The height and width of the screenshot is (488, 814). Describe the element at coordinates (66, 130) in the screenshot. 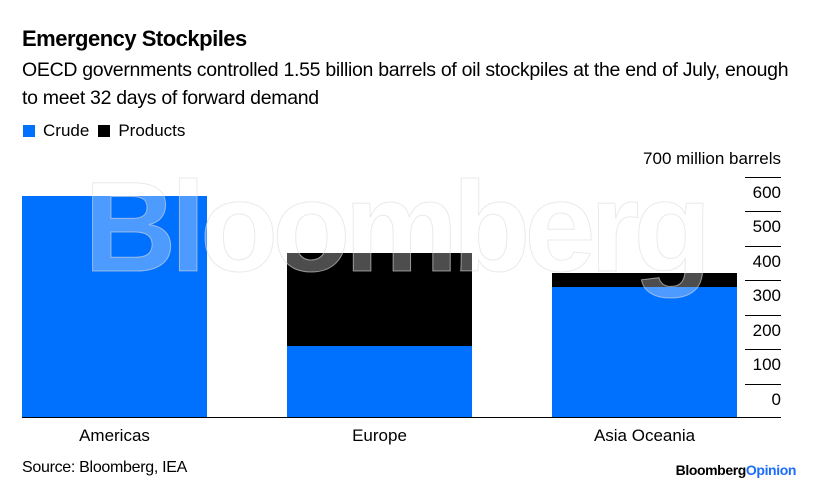

I see `legend-label: Crude` at that location.